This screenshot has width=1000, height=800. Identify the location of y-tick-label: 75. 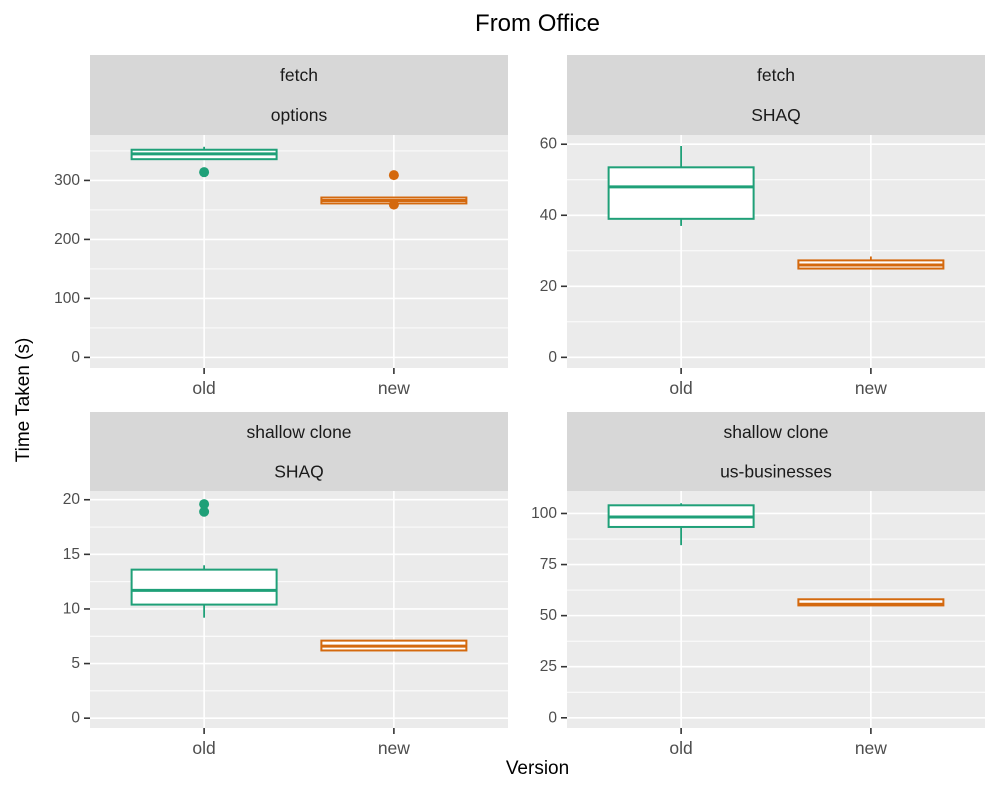
(548, 564).